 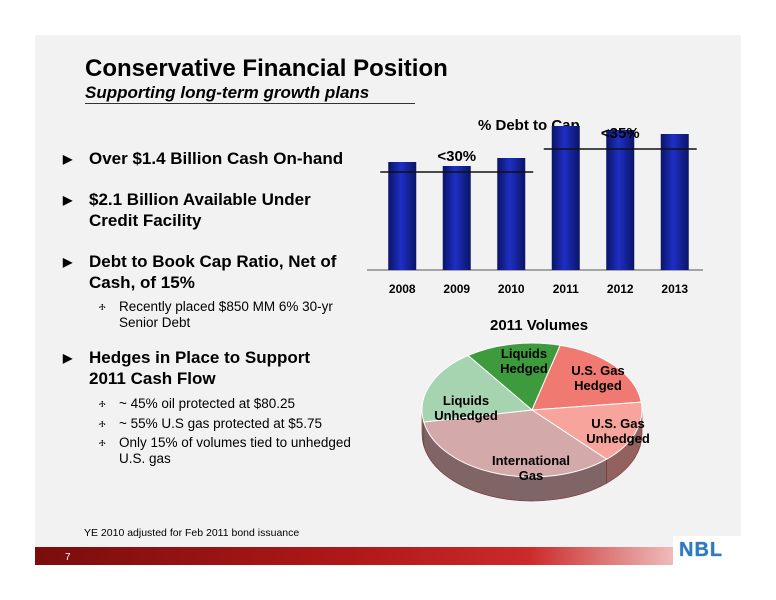 I want to click on pie-slice-u-s-gas-unhedged, so click(x=586, y=430).